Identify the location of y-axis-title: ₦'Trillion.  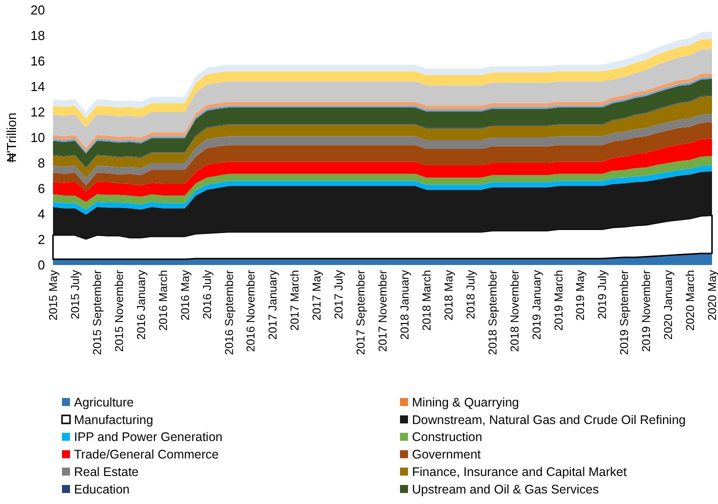
(11, 137).